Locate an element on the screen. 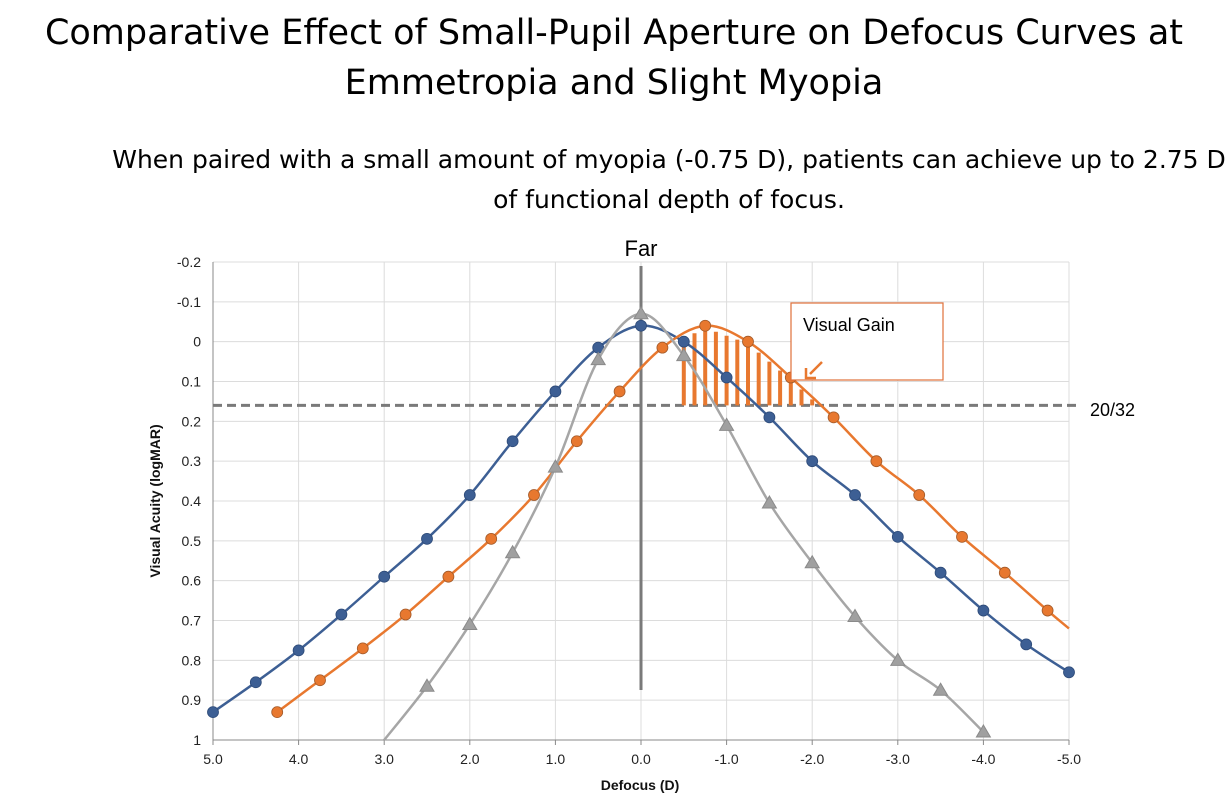 The height and width of the screenshot is (804, 1228). y-tick-label: 1 is located at coordinates (197, 740).